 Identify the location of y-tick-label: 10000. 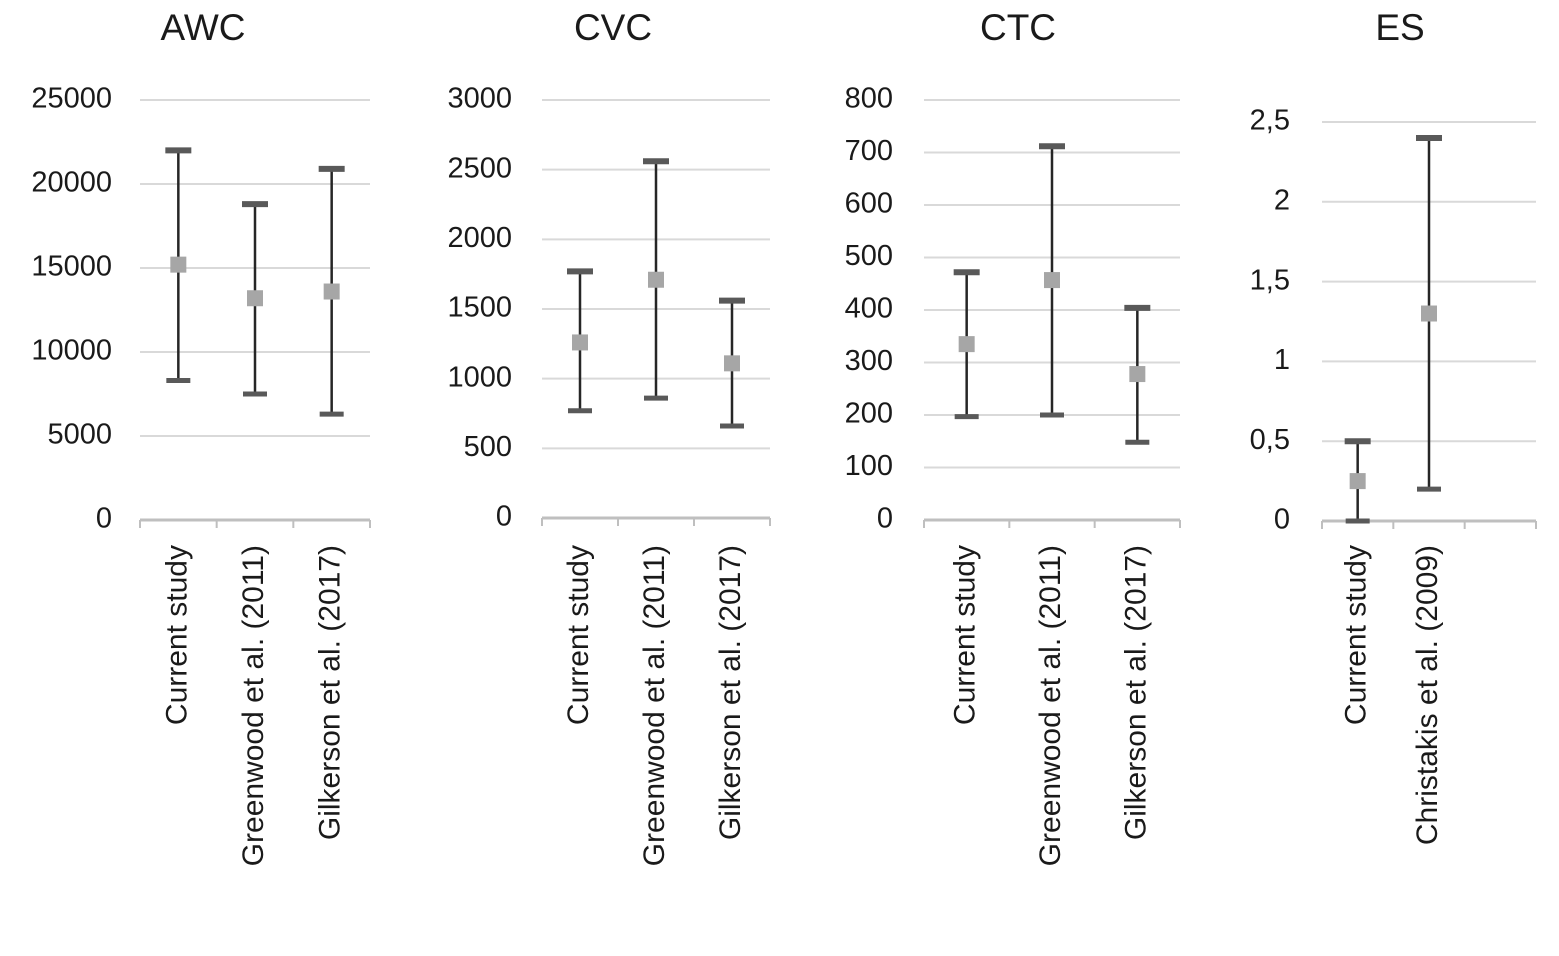
(71, 351).